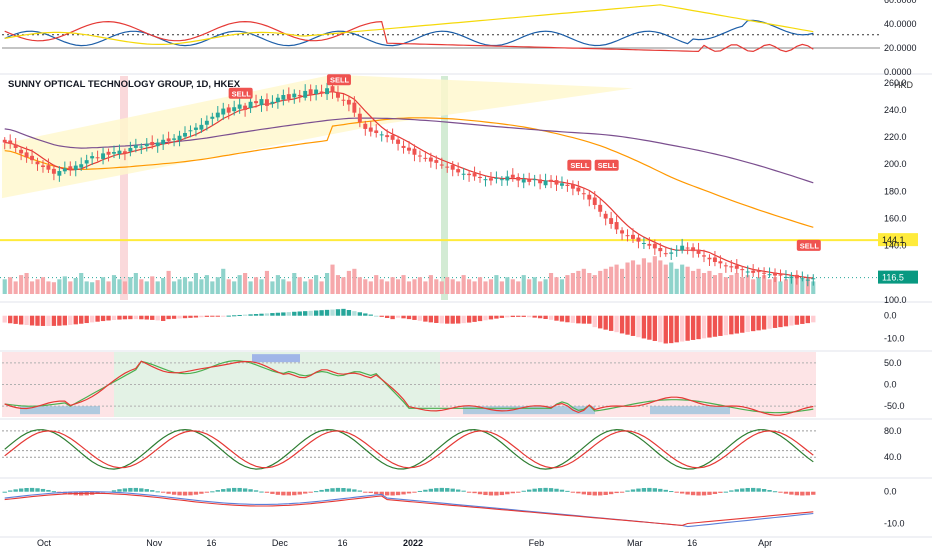 The height and width of the screenshot is (555, 932). What do you see at coordinates (895, 219) in the screenshot?
I see `y-tick-label: 160.0` at bounding box center [895, 219].